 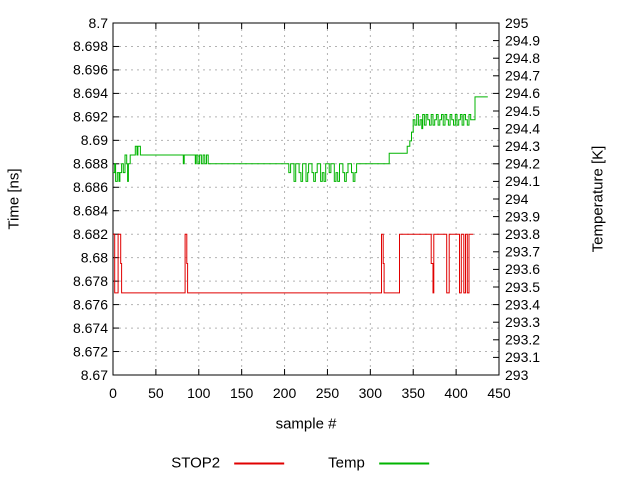 I want to click on y2-tick-label: 293.3, so click(x=522, y=322).